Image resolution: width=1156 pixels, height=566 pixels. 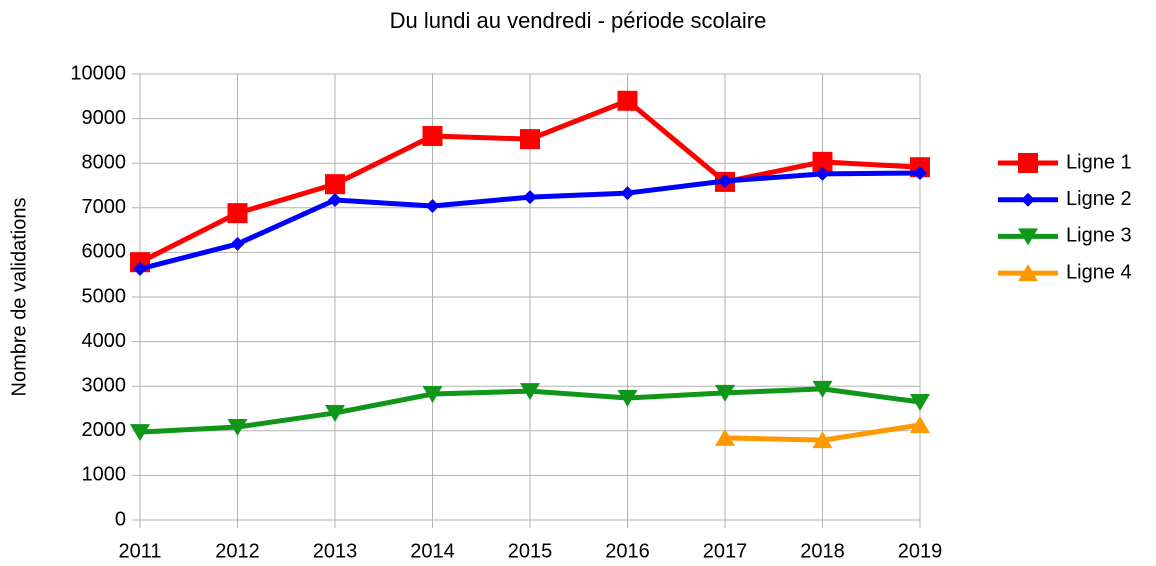 I want to click on legend-label: Ligne 4, so click(x=1099, y=272).